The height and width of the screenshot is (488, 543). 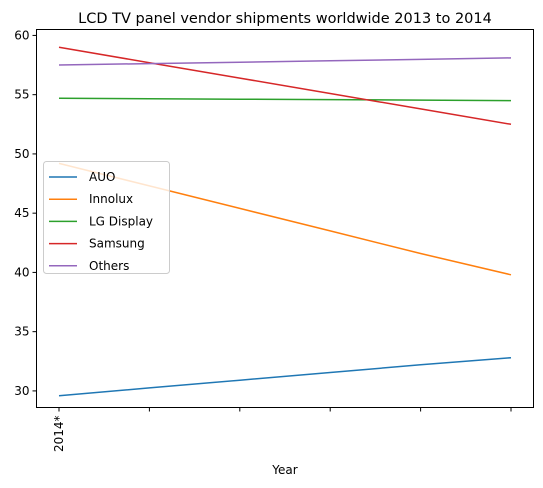 What do you see at coordinates (109, 266) in the screenshot?
I see `legend-label: Others` at bounding box center [109, 266].